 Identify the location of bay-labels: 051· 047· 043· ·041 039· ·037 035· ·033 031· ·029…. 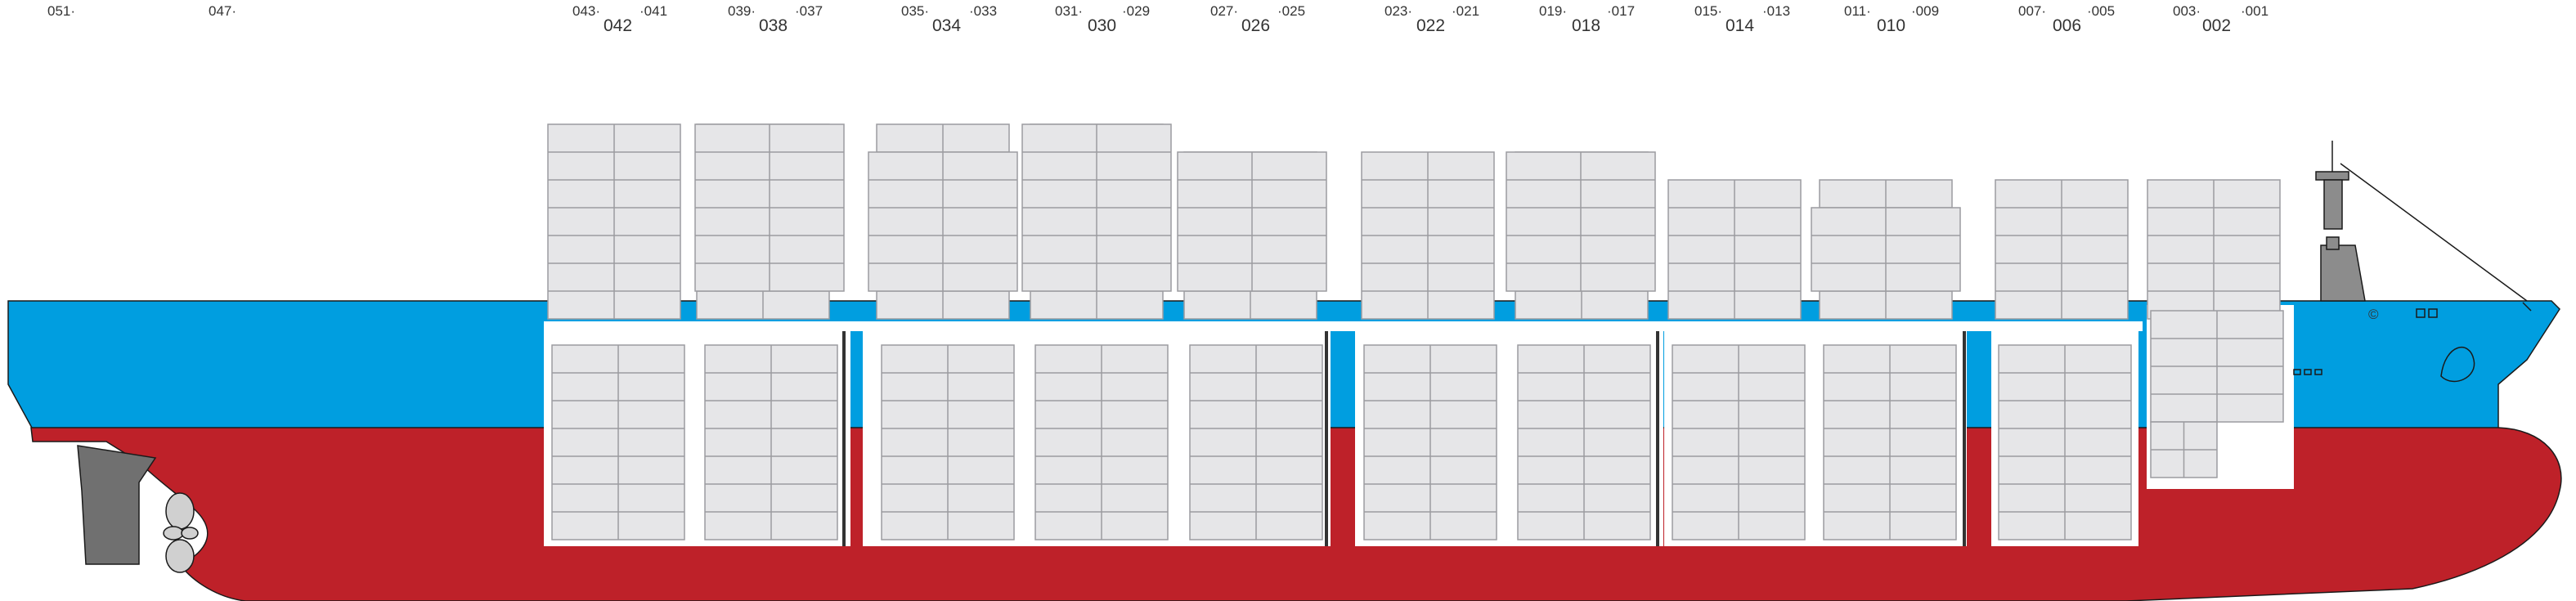
(1158, 19).